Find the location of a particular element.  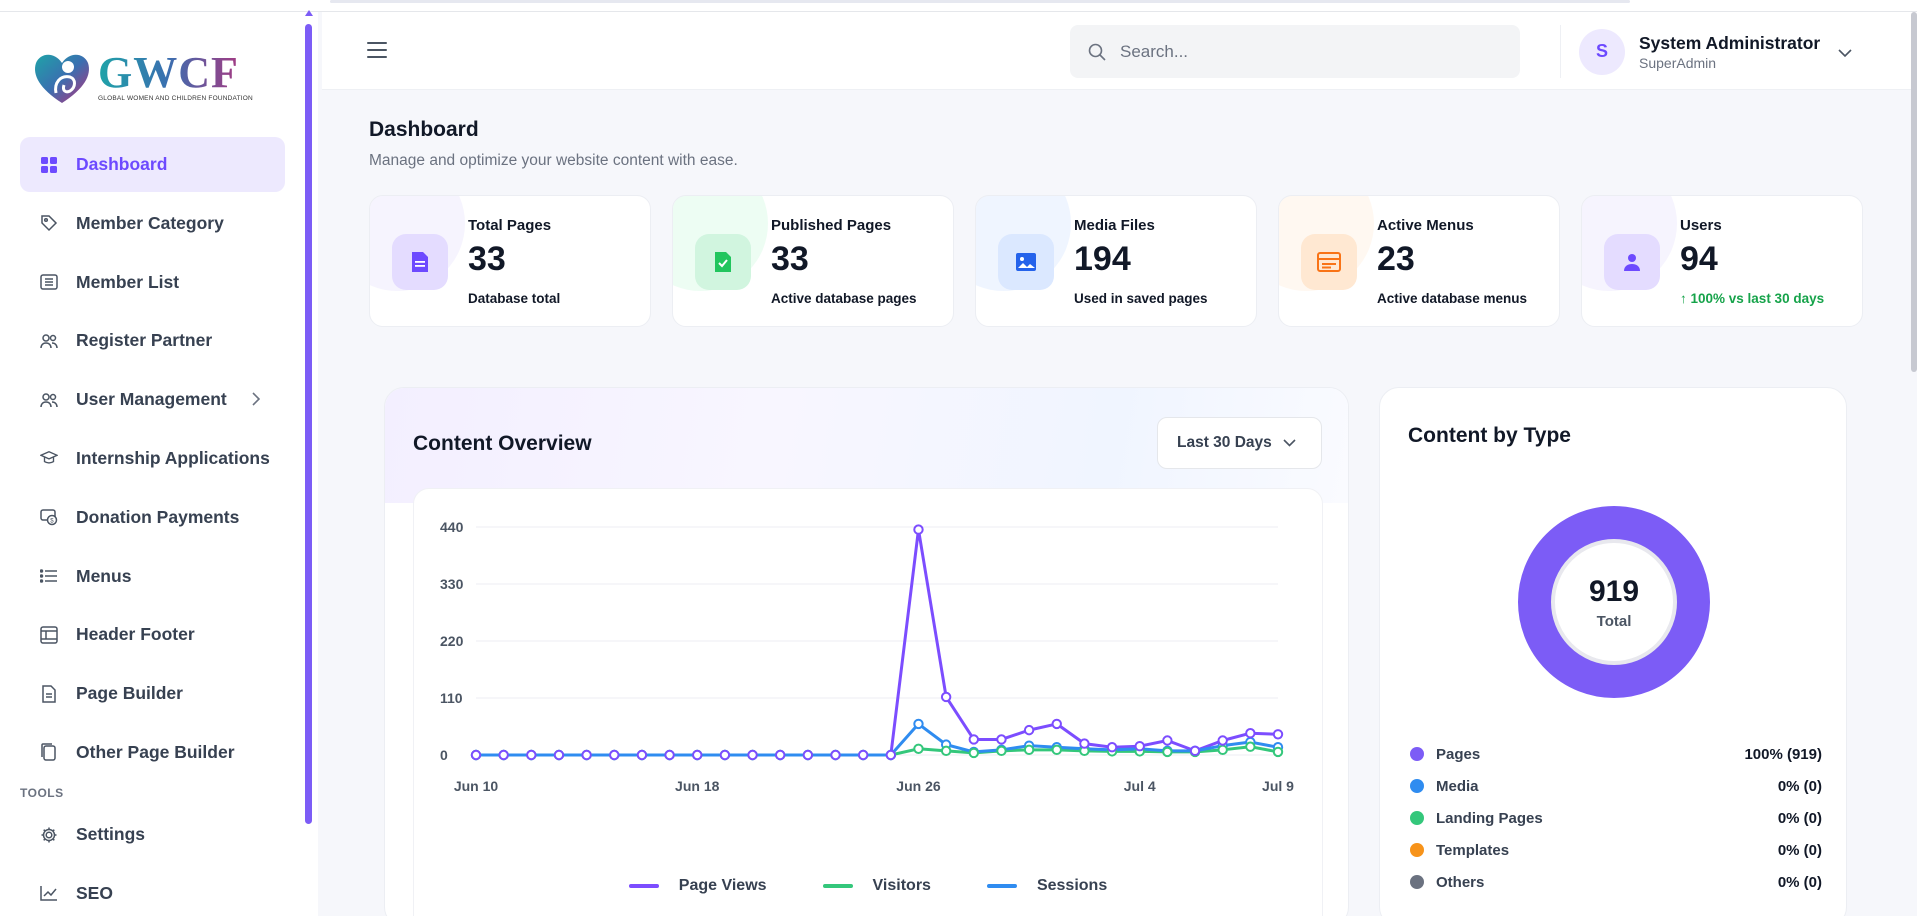

donut-slice-pages is located at coordinates (1614, 602).